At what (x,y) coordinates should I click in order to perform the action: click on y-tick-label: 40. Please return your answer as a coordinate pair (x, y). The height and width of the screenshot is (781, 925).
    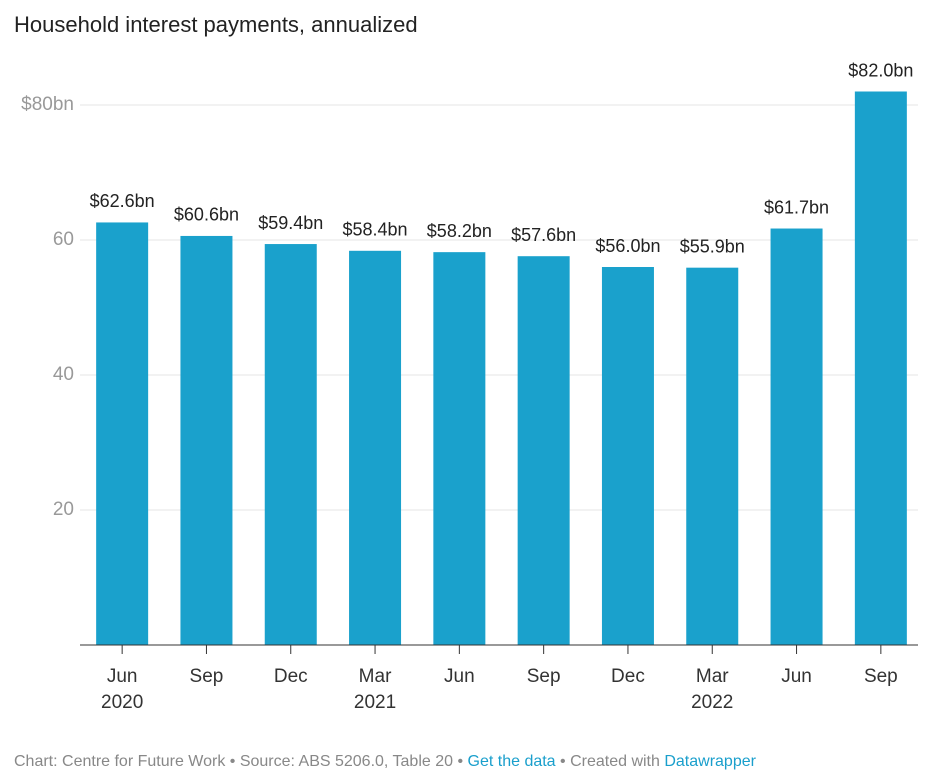
    Looking at the image, I should click on (63, 374).